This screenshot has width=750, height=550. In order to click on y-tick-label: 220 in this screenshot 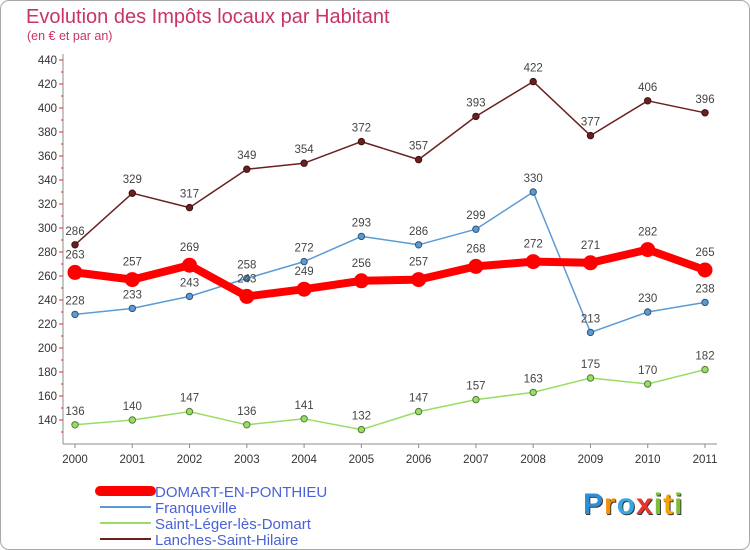, I will do `click(47, 325)`.